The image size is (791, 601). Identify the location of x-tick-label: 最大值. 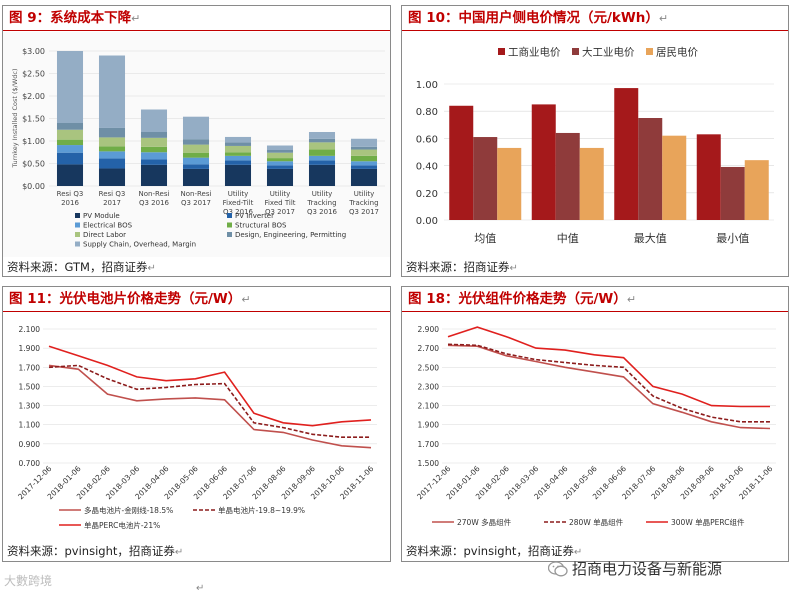
(650, 238).